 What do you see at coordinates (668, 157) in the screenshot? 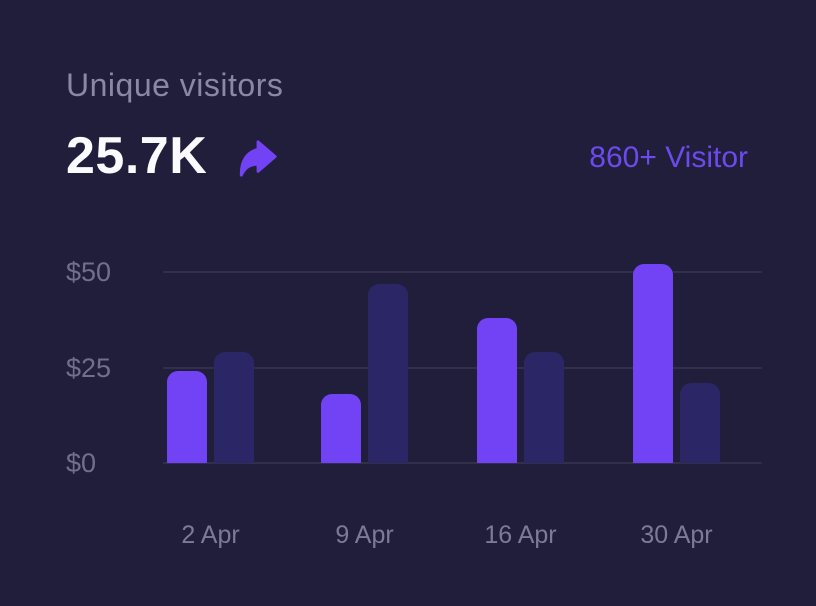
I see `visitor-count-badge: 860+ Visitor` at bounding box center [668, 157].